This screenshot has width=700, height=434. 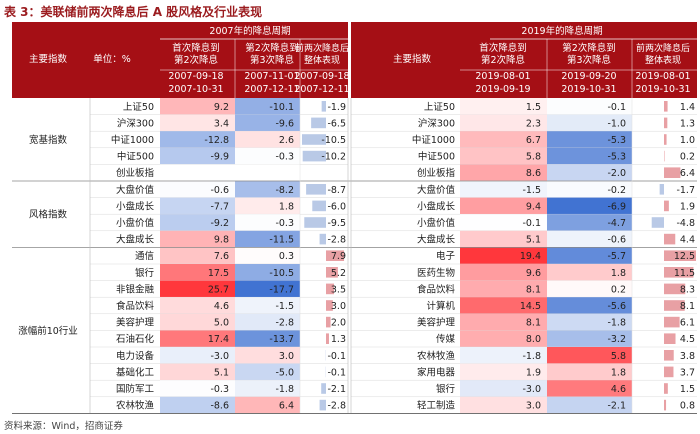 What do you see at coordinates (687, 107) in the screenshot?
I see `right-value-c: 1.4` at bounding box center [687, 107].